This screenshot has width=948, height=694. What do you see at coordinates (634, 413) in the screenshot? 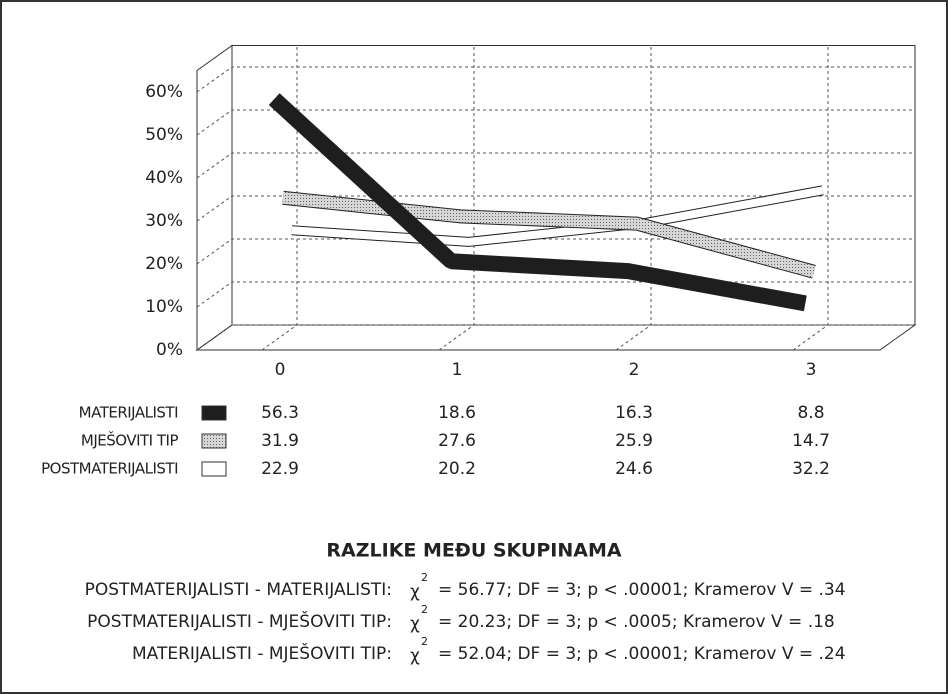
I see `value-label: 16.3` at bounding box center [634, 413].